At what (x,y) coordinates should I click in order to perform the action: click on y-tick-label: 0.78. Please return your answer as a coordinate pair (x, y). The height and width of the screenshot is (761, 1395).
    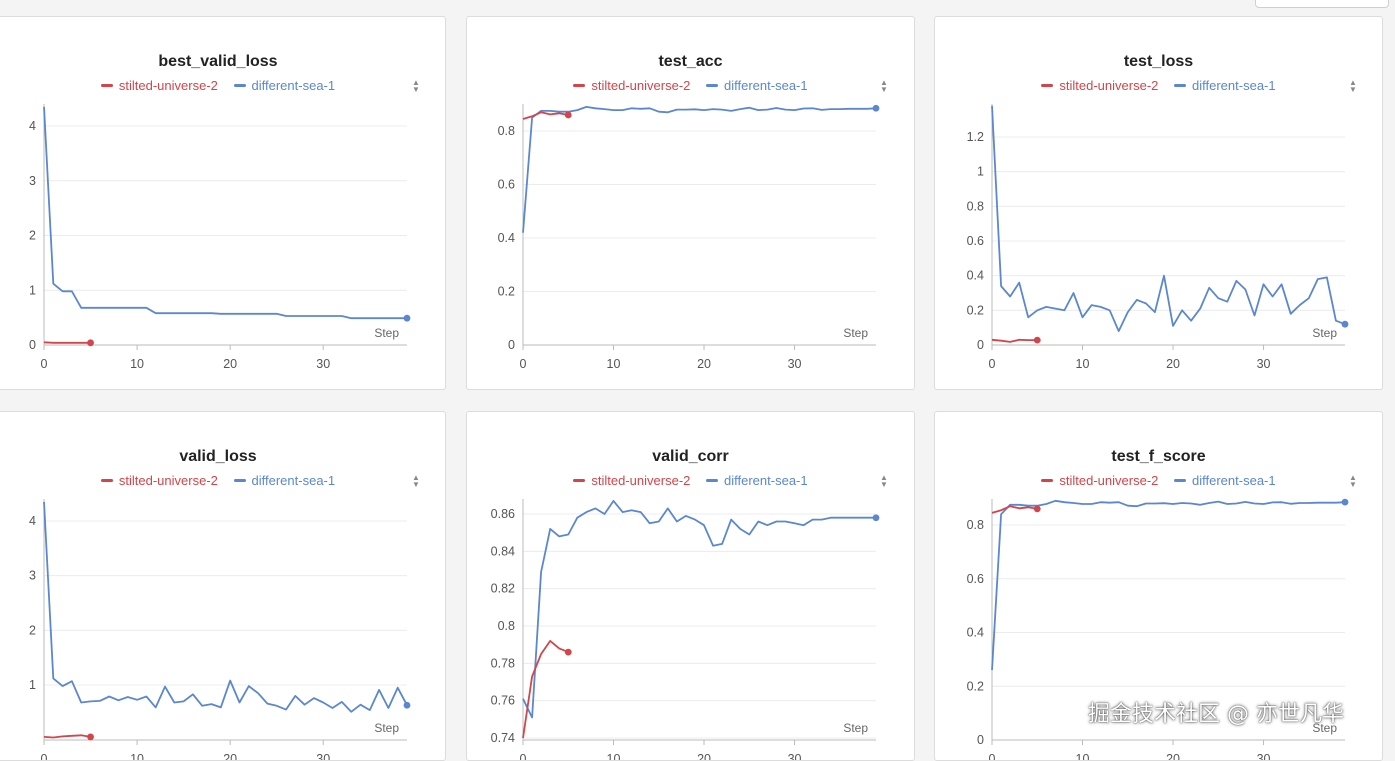
    Looking at the image, I should click on (503, 663).